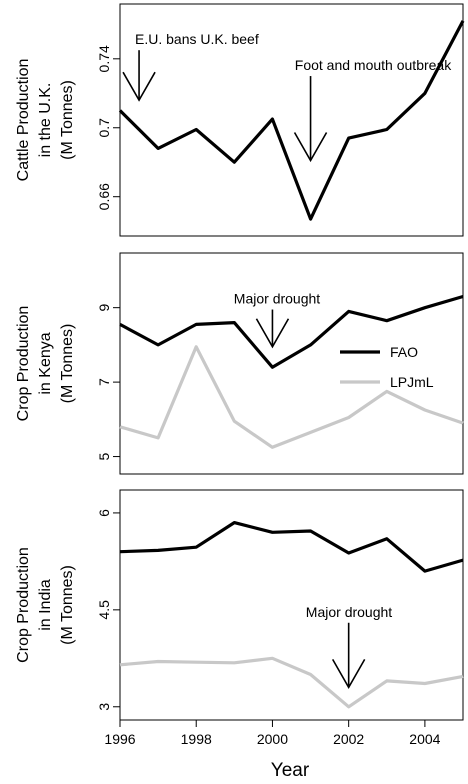 The image size is (468, 784). What do you see at coordinates (23, 120) in the screenshot?
I see `panel-uk-ylabel-line: Cattle Production` at bounding box center [23, 120].